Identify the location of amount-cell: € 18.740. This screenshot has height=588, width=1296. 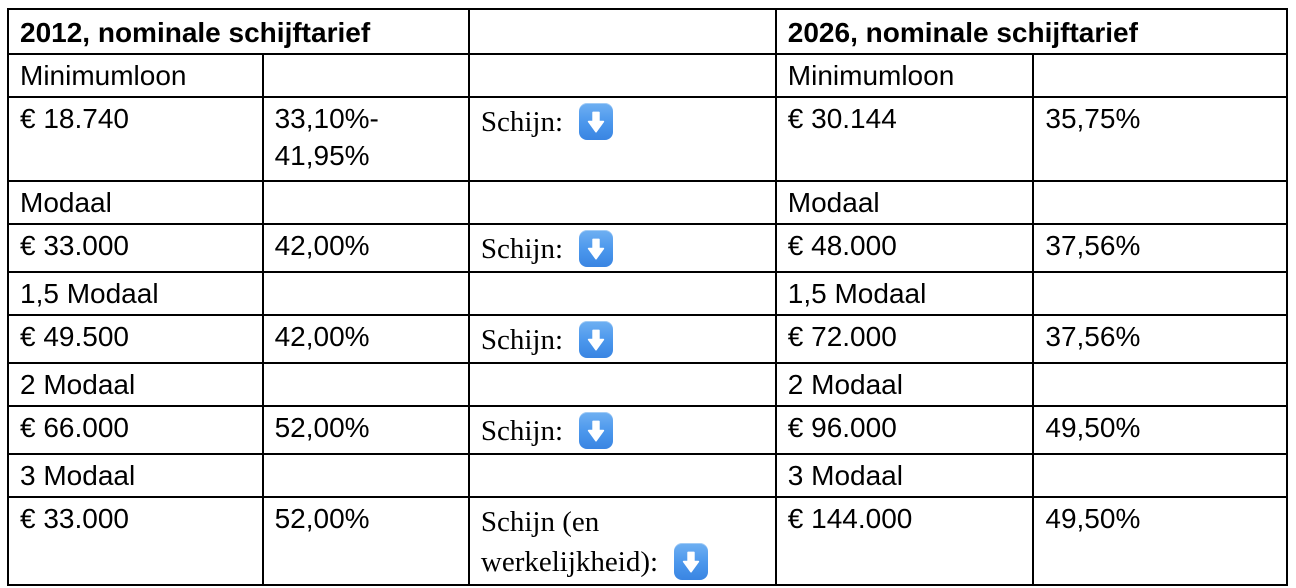
(135, 139).